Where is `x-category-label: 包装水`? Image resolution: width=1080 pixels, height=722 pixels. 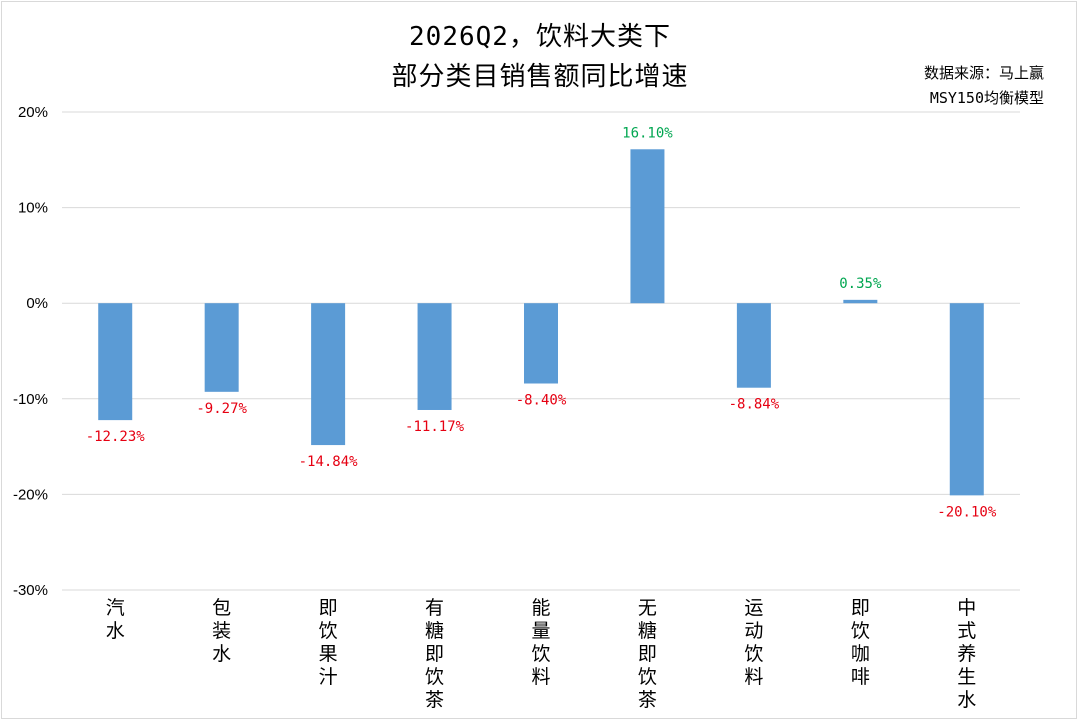 x-category-label: 包装水 is located at coordinates (221, 631).